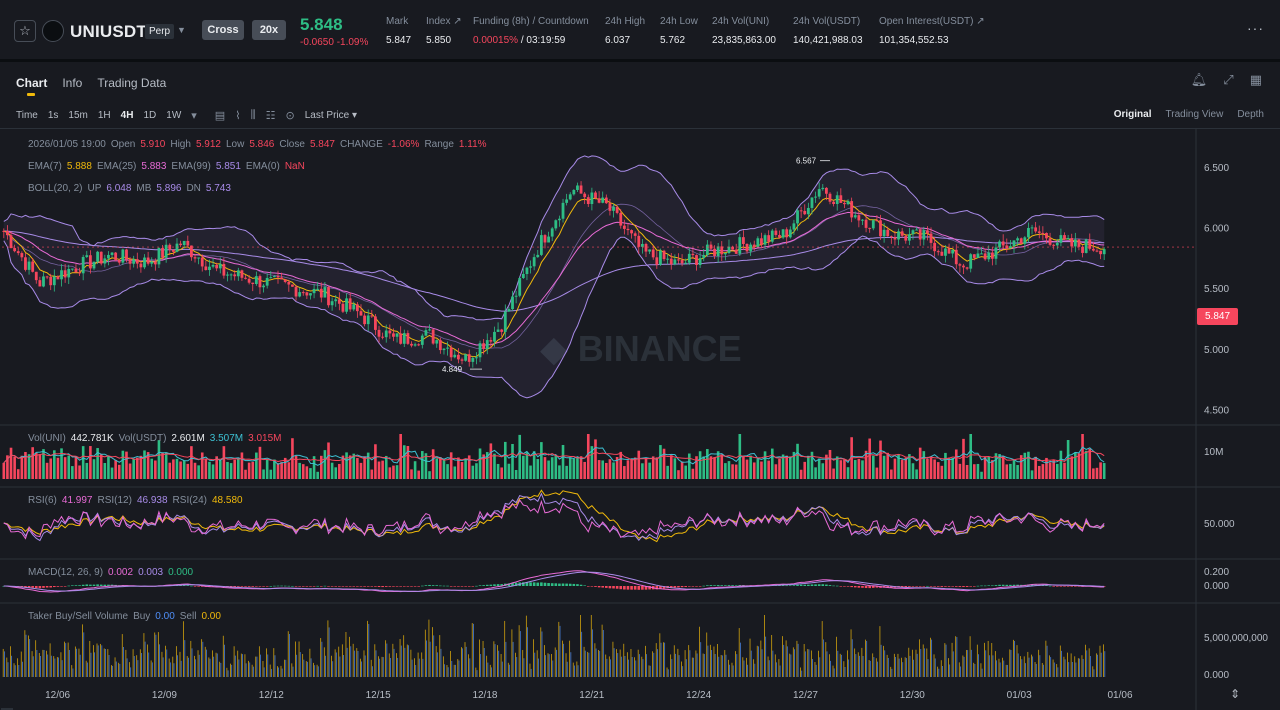 The width and height of the screenshot is (1280, 710). What do you see at coordinates (174, 115) in the screenshot?
I see `interval-1w: 1W` at bounding box center [174, 115].